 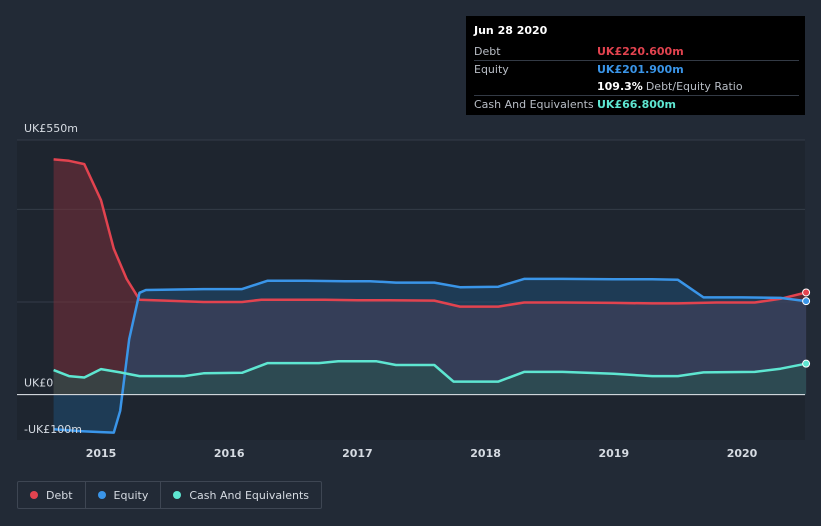 What do you see at coordinates (485, 453) in the screenshot?
I see `x-tick-label: 2018` at bounding box center [485, 453].